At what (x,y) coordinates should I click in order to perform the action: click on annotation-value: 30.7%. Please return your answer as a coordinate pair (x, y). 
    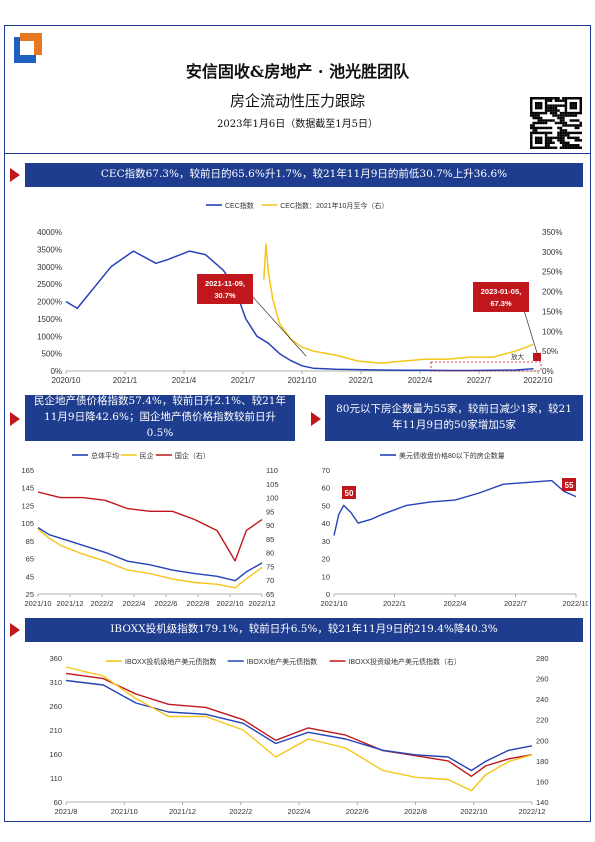
    Looking at the image, I should click on (225, 295).